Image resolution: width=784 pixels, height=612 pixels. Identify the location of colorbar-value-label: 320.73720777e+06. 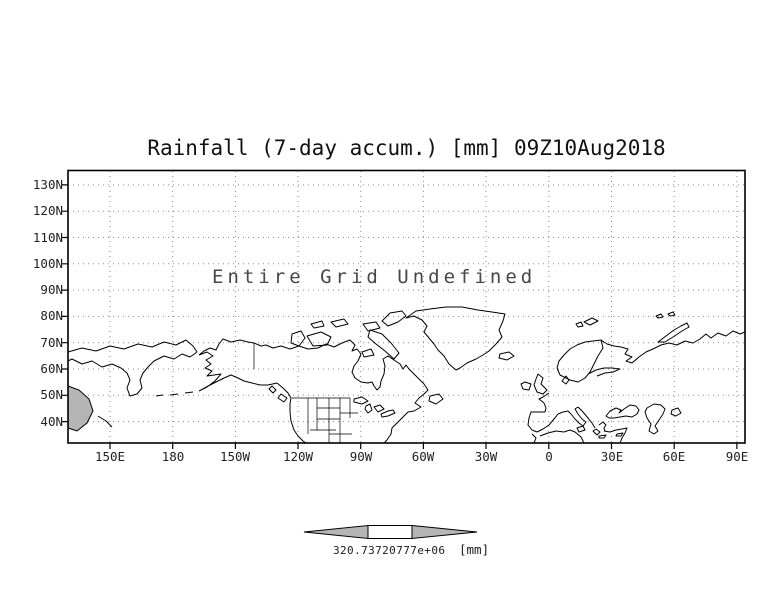
(389, 550).